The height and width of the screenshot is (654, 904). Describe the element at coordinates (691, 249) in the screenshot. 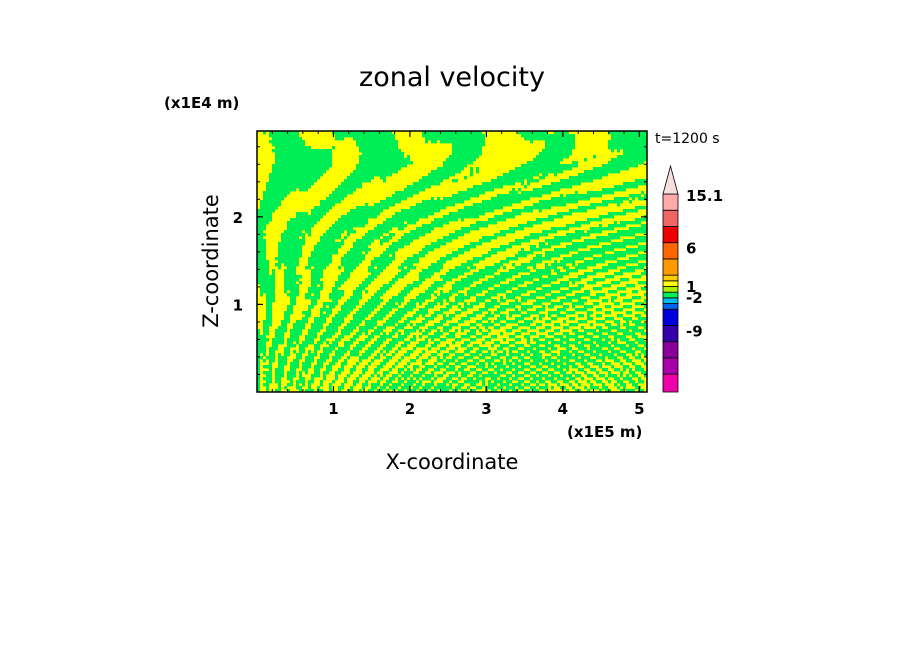

I see `colorbar-label: 6` at that location.